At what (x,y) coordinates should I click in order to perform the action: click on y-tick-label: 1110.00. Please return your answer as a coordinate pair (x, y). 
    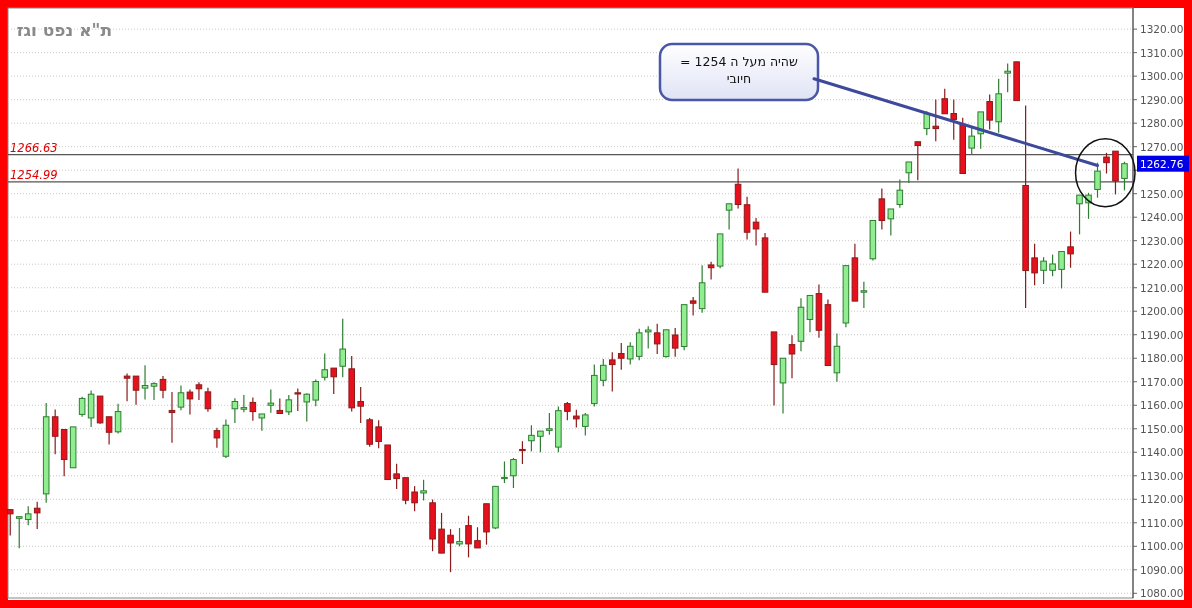
    Looking at the image, I should click on (1162, 522).